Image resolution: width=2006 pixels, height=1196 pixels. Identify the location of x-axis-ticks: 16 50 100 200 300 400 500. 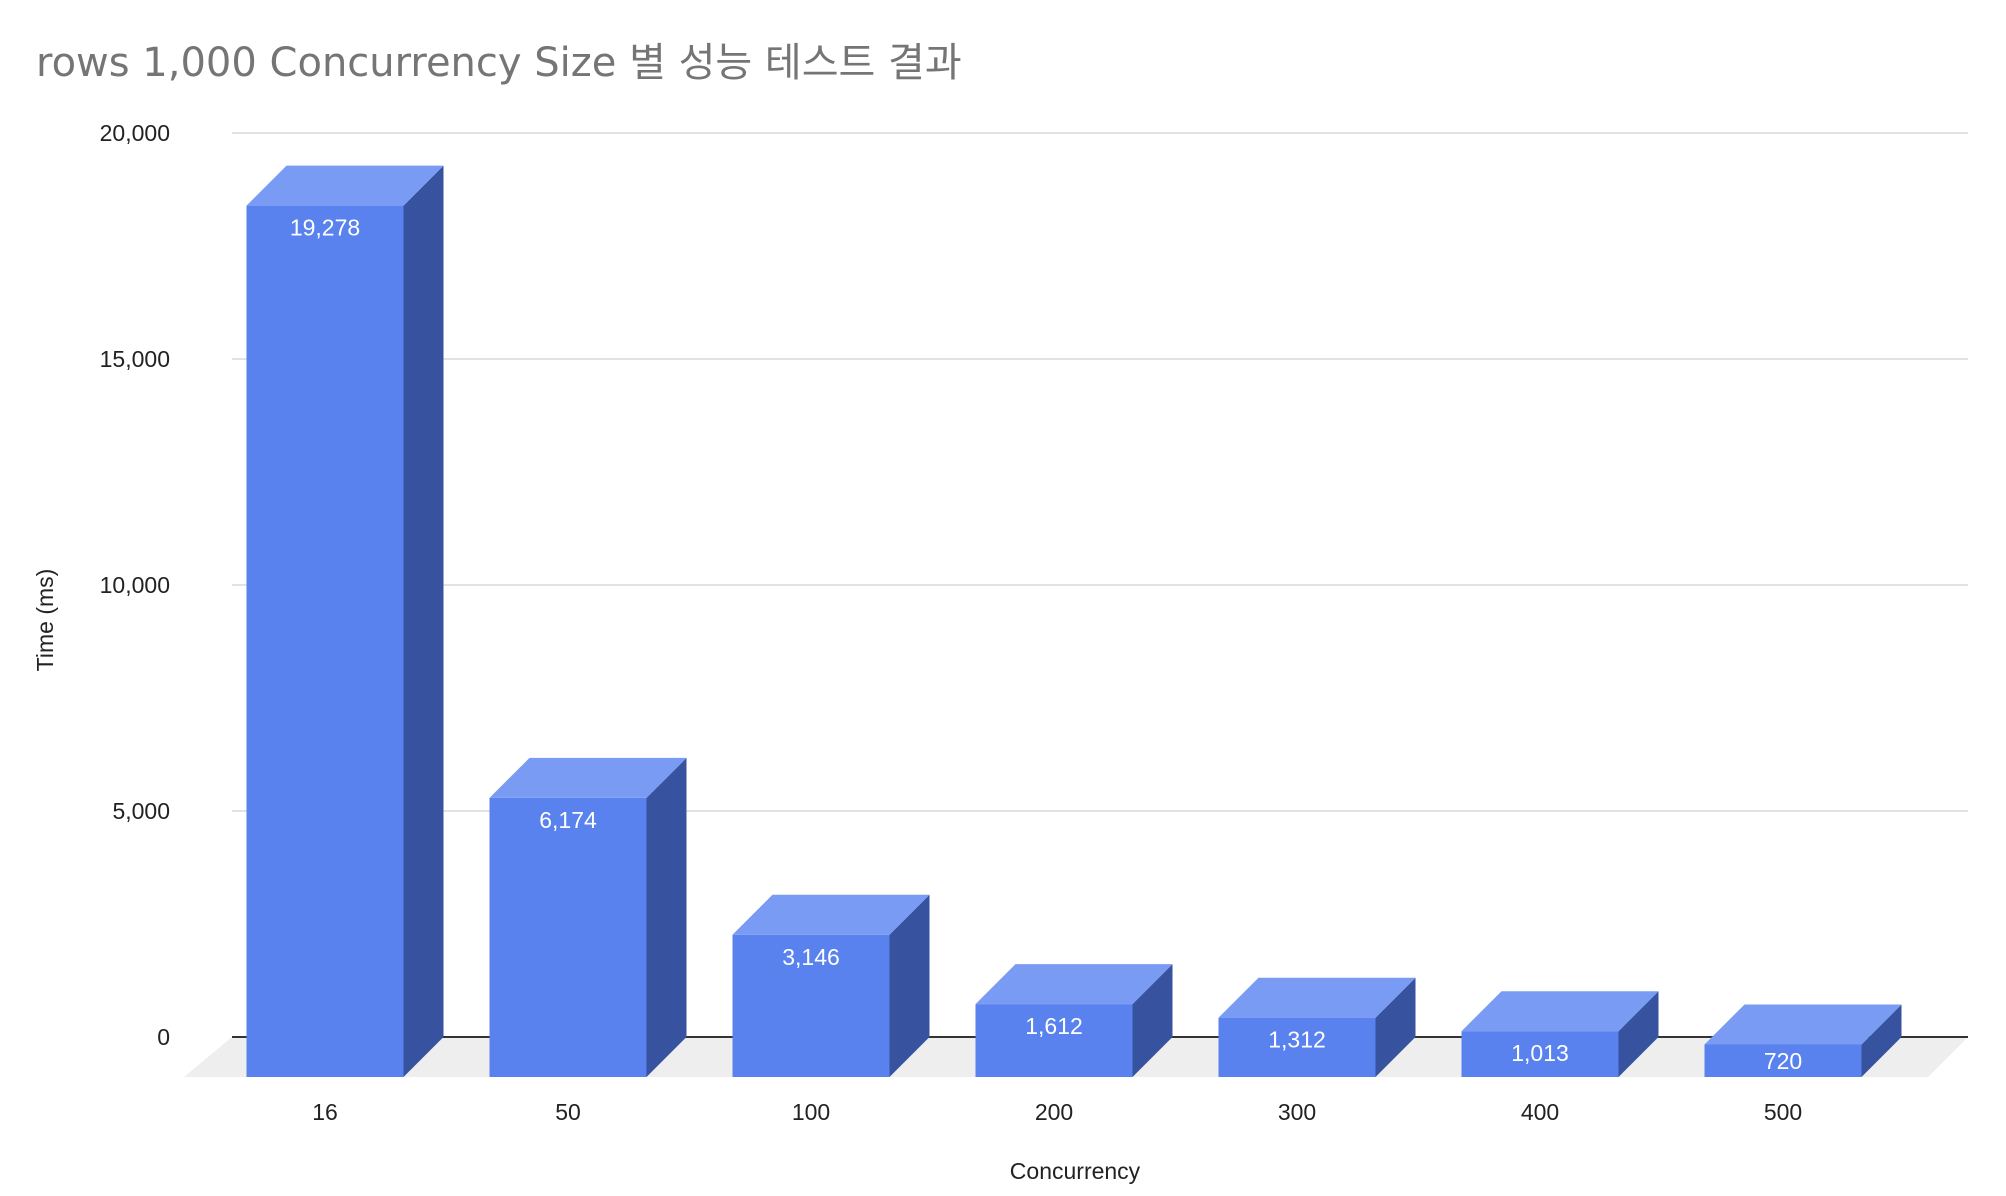
(1057, 1112).